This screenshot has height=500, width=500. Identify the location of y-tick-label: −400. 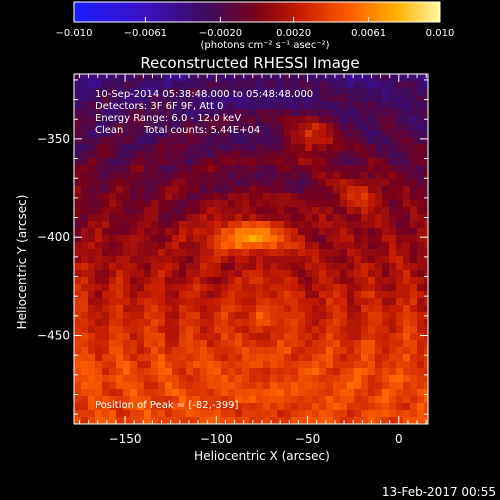
(53, 237).